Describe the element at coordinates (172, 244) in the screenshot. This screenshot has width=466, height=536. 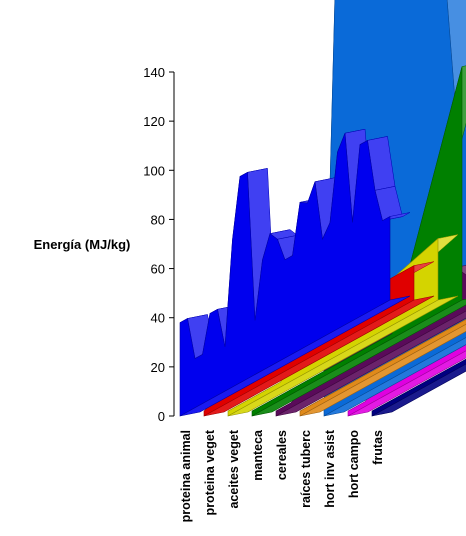
I see `y-axis` at that location.